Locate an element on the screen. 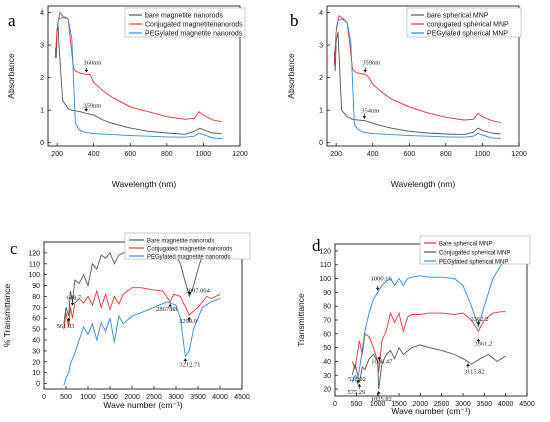 The image size is (550, 422). peak-annotation: 1025.82 is located at coordinates (381, 397).